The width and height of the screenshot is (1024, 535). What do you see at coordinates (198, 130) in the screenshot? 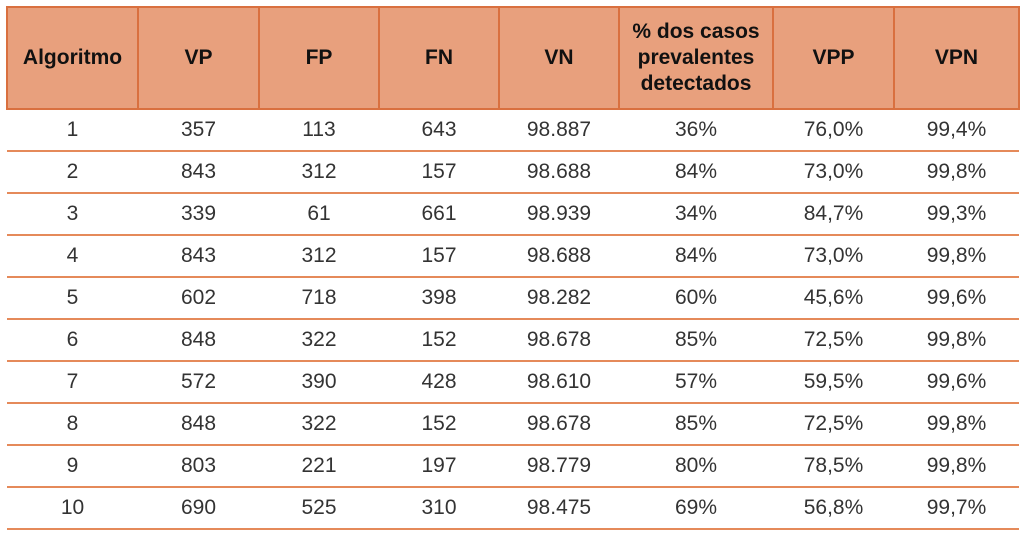
I see `cell-vp: 357` at bounding box center [198, 130].